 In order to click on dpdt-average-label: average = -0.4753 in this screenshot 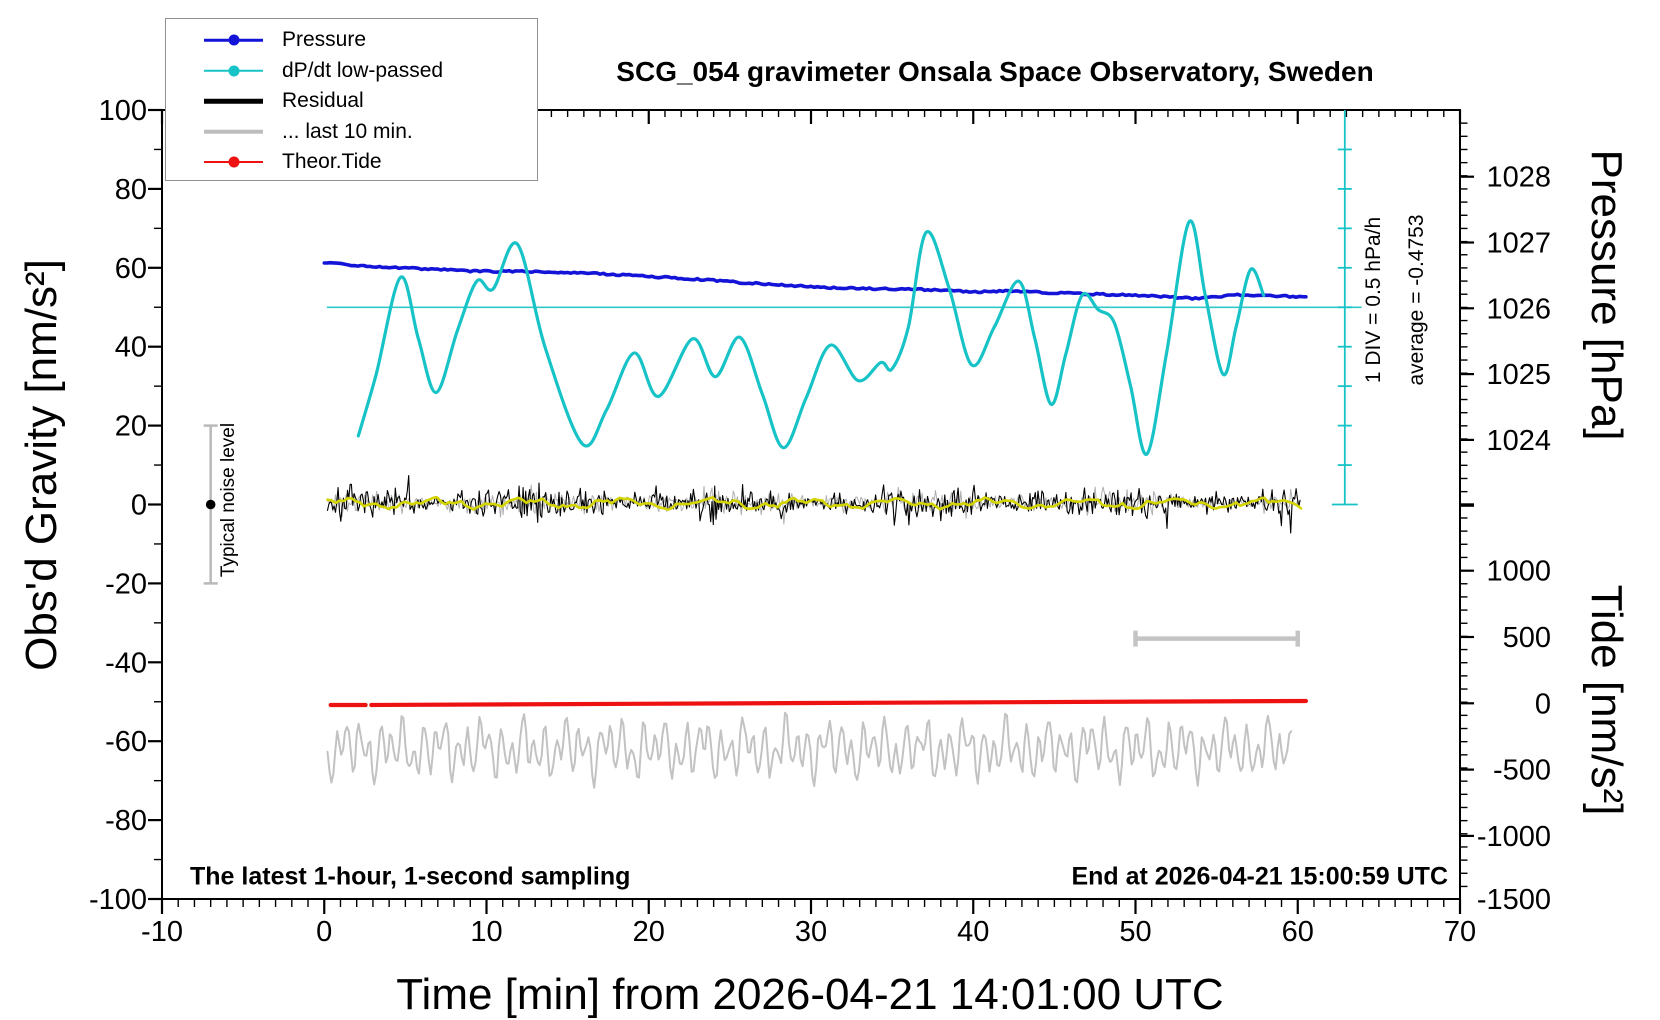, I will do `click(1416, 300)`.